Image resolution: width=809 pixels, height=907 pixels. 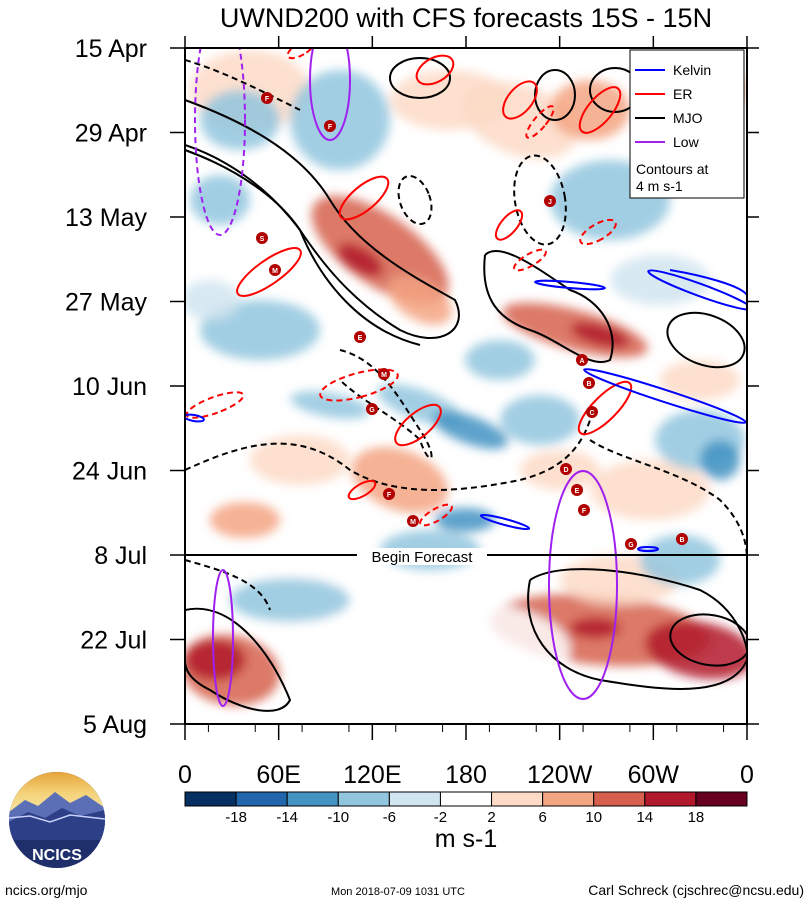 I want to click on footer-site: ncics.org/mjo, so click(x=46, y=890).